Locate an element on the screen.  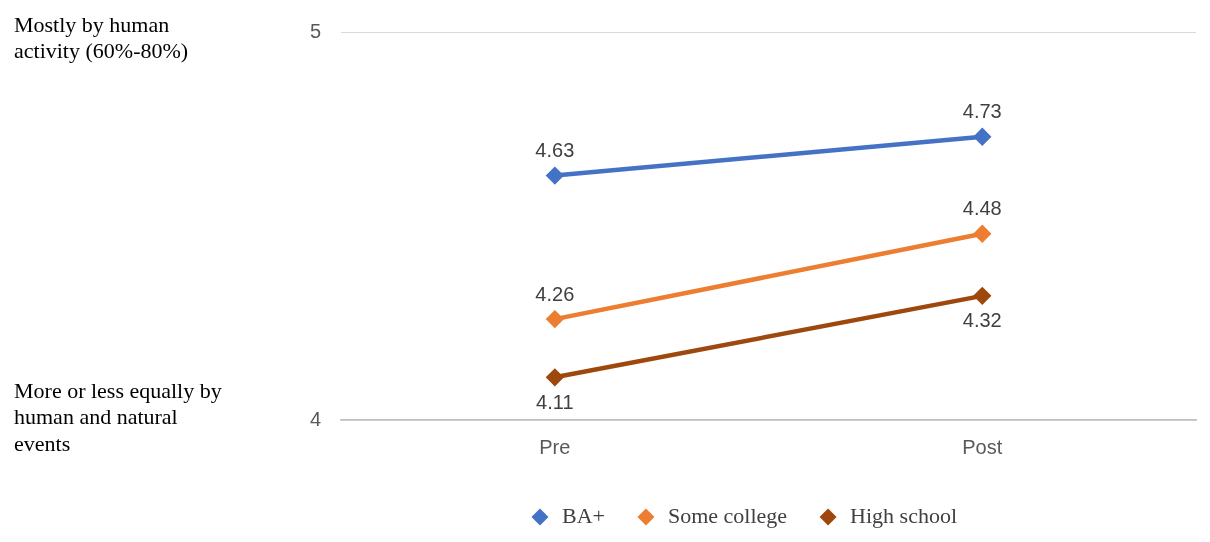
legend-label: BA+ is located at coordinates (583, 515).